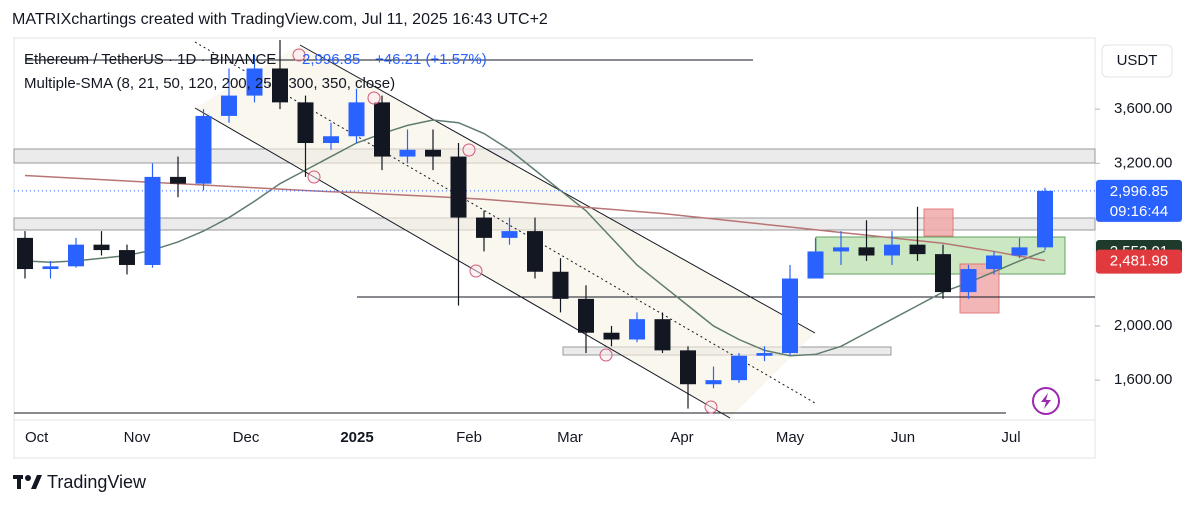  I want to click on x-tick-label: Apr, so click(681, 437).